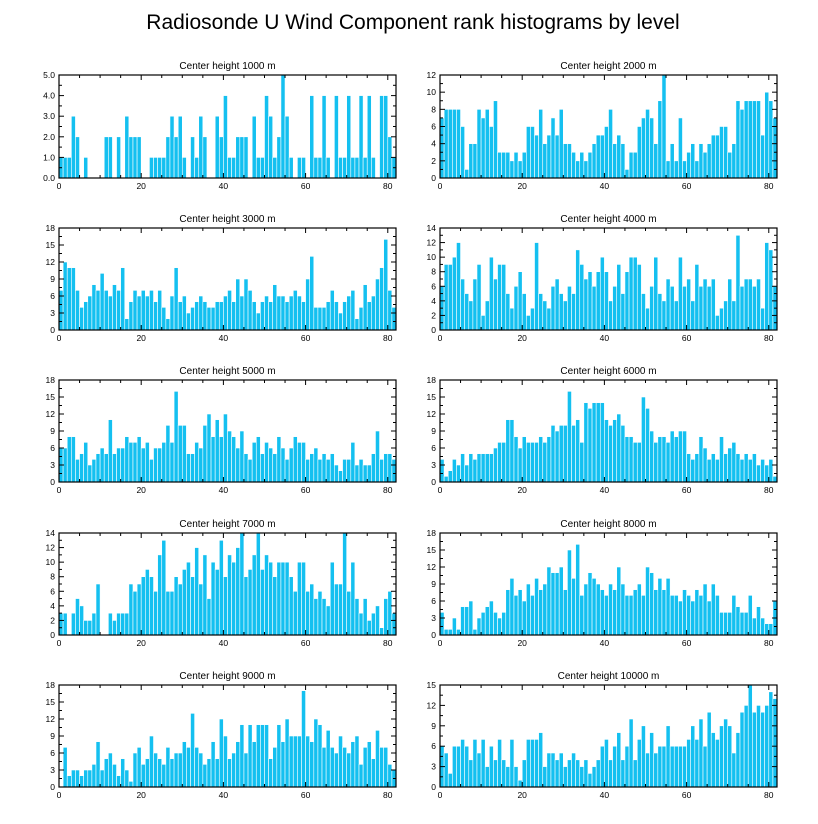 The image size is (818, 824). I want to click on y-tick-label: 9, so click(433, 726).